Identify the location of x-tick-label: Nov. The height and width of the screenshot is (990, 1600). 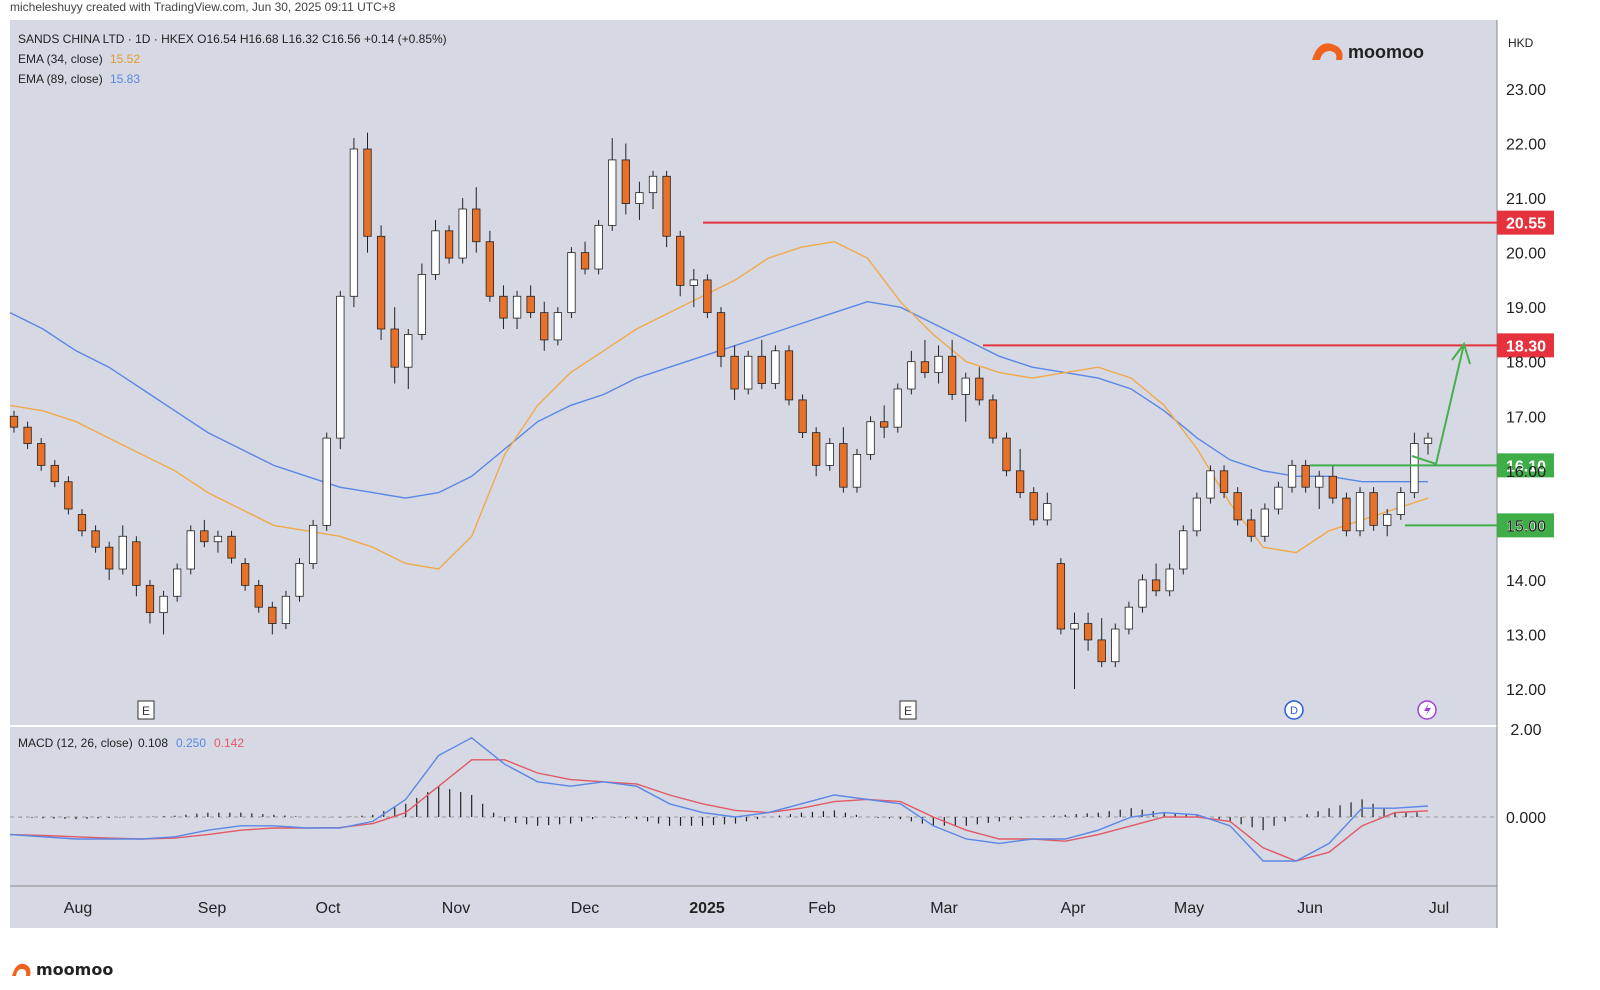
(456, 908).